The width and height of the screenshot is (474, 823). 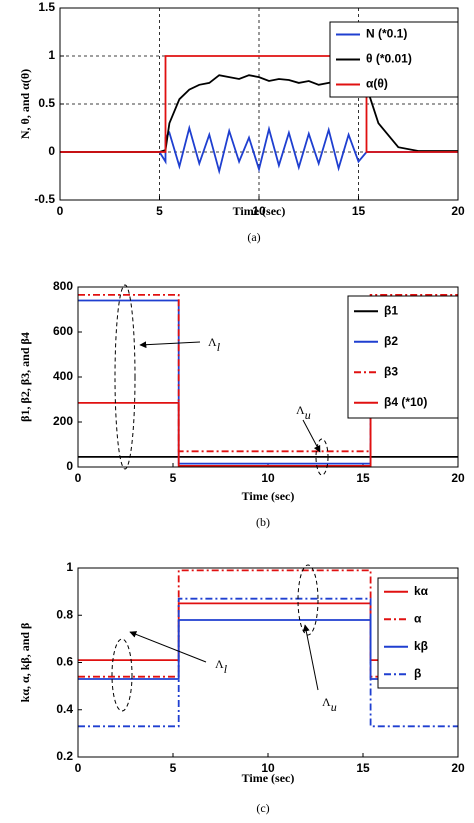 I want to click on caption: (b), so click(x=263, y=522).